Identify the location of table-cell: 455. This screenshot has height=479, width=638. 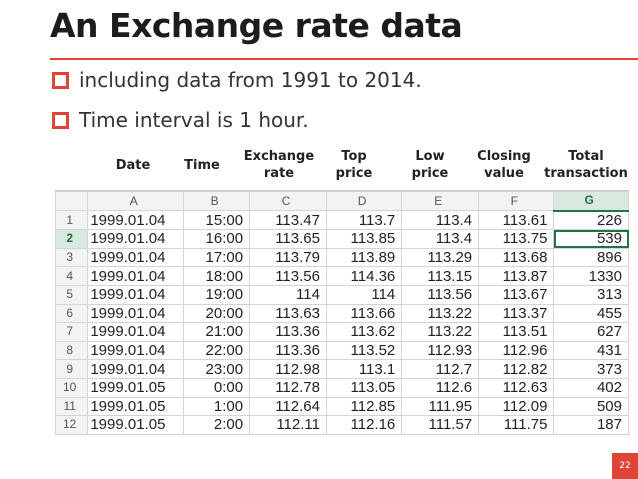
(591, 313).